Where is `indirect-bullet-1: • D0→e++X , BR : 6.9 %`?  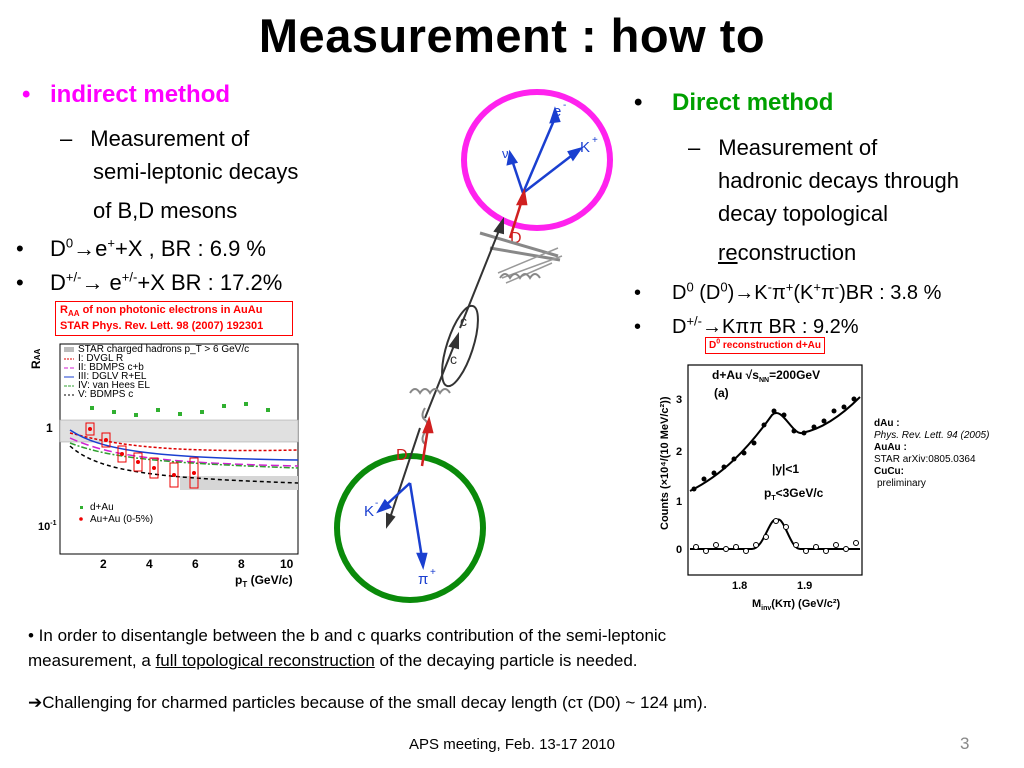
indirect-bullet-1: • D0→e++X , BR : 6.9 % is located at coordinates (141, 248).